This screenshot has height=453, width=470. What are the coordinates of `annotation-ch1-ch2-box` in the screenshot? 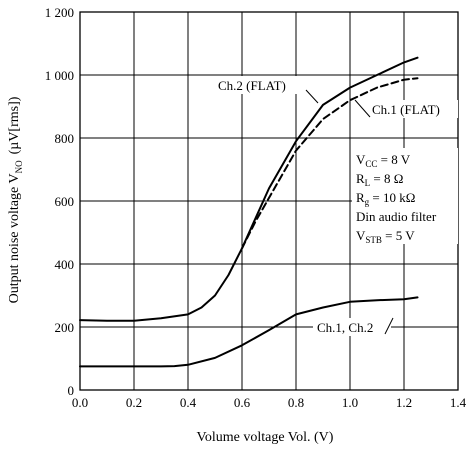 It's located at (352, 327).